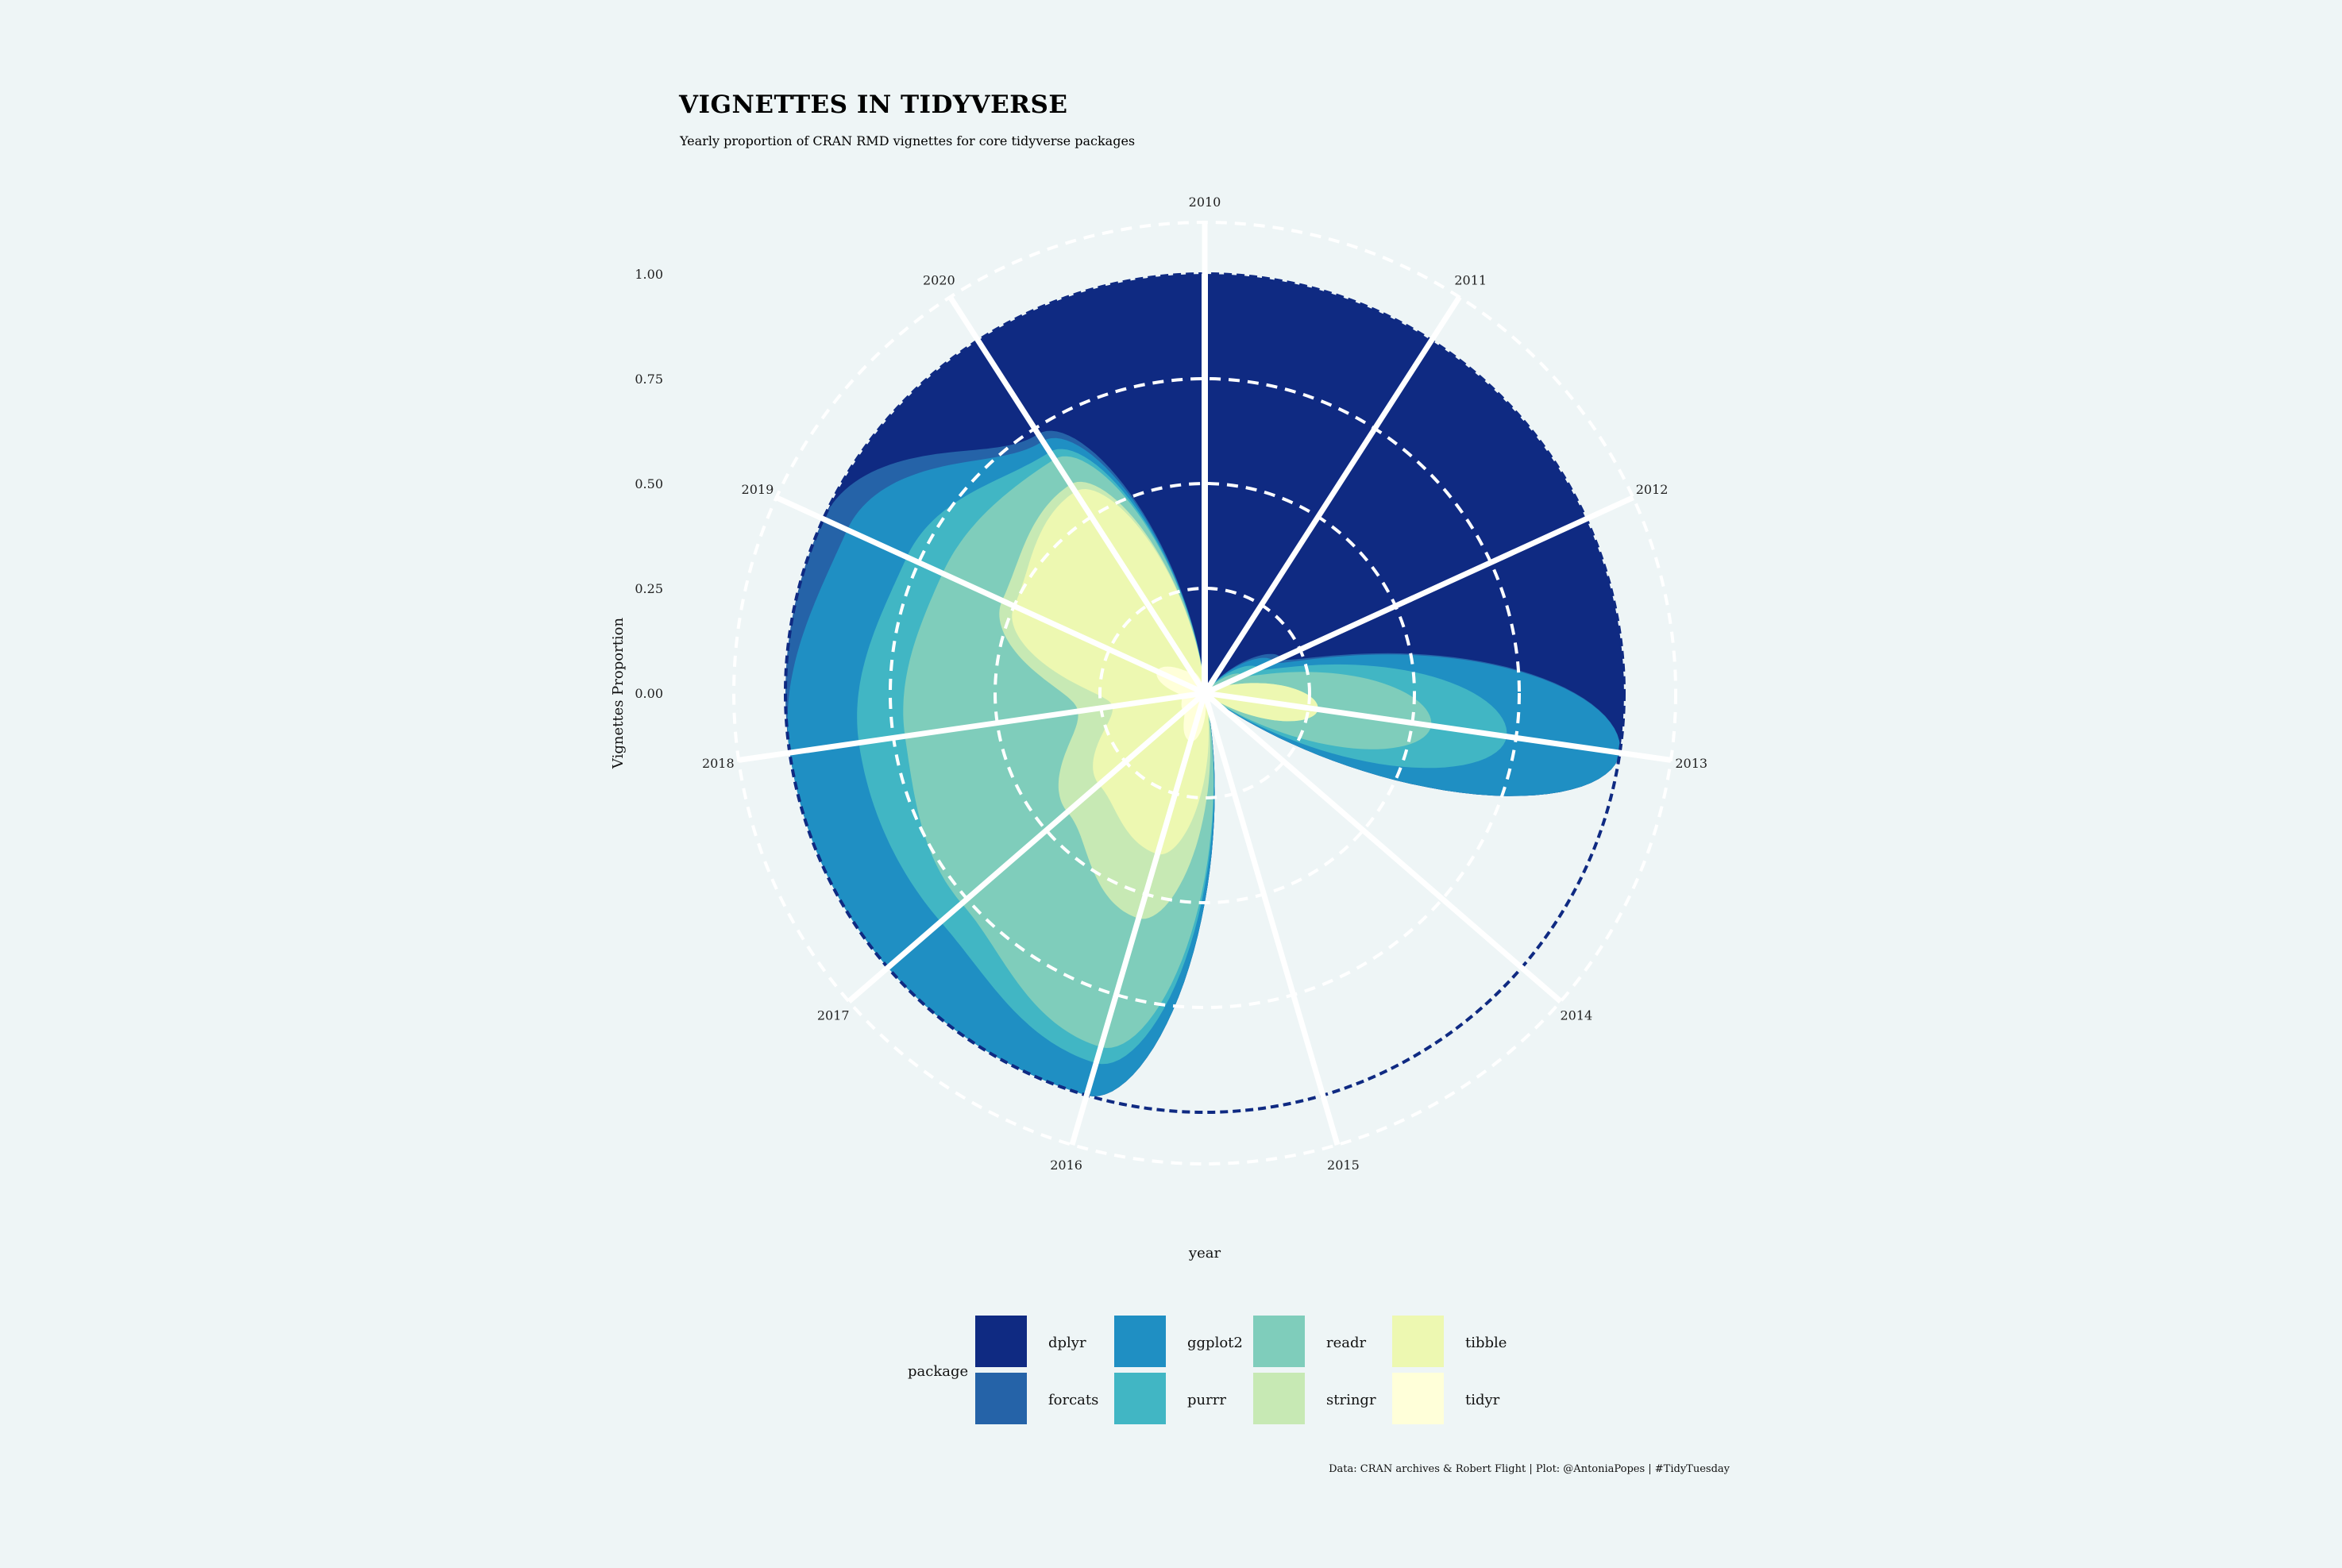 The height and width of the screenshot is (1568, 2342). Describe the element at coordinates (649, 274) in the screenshot. I see `y-tick-1.00: 1.00` at that location.